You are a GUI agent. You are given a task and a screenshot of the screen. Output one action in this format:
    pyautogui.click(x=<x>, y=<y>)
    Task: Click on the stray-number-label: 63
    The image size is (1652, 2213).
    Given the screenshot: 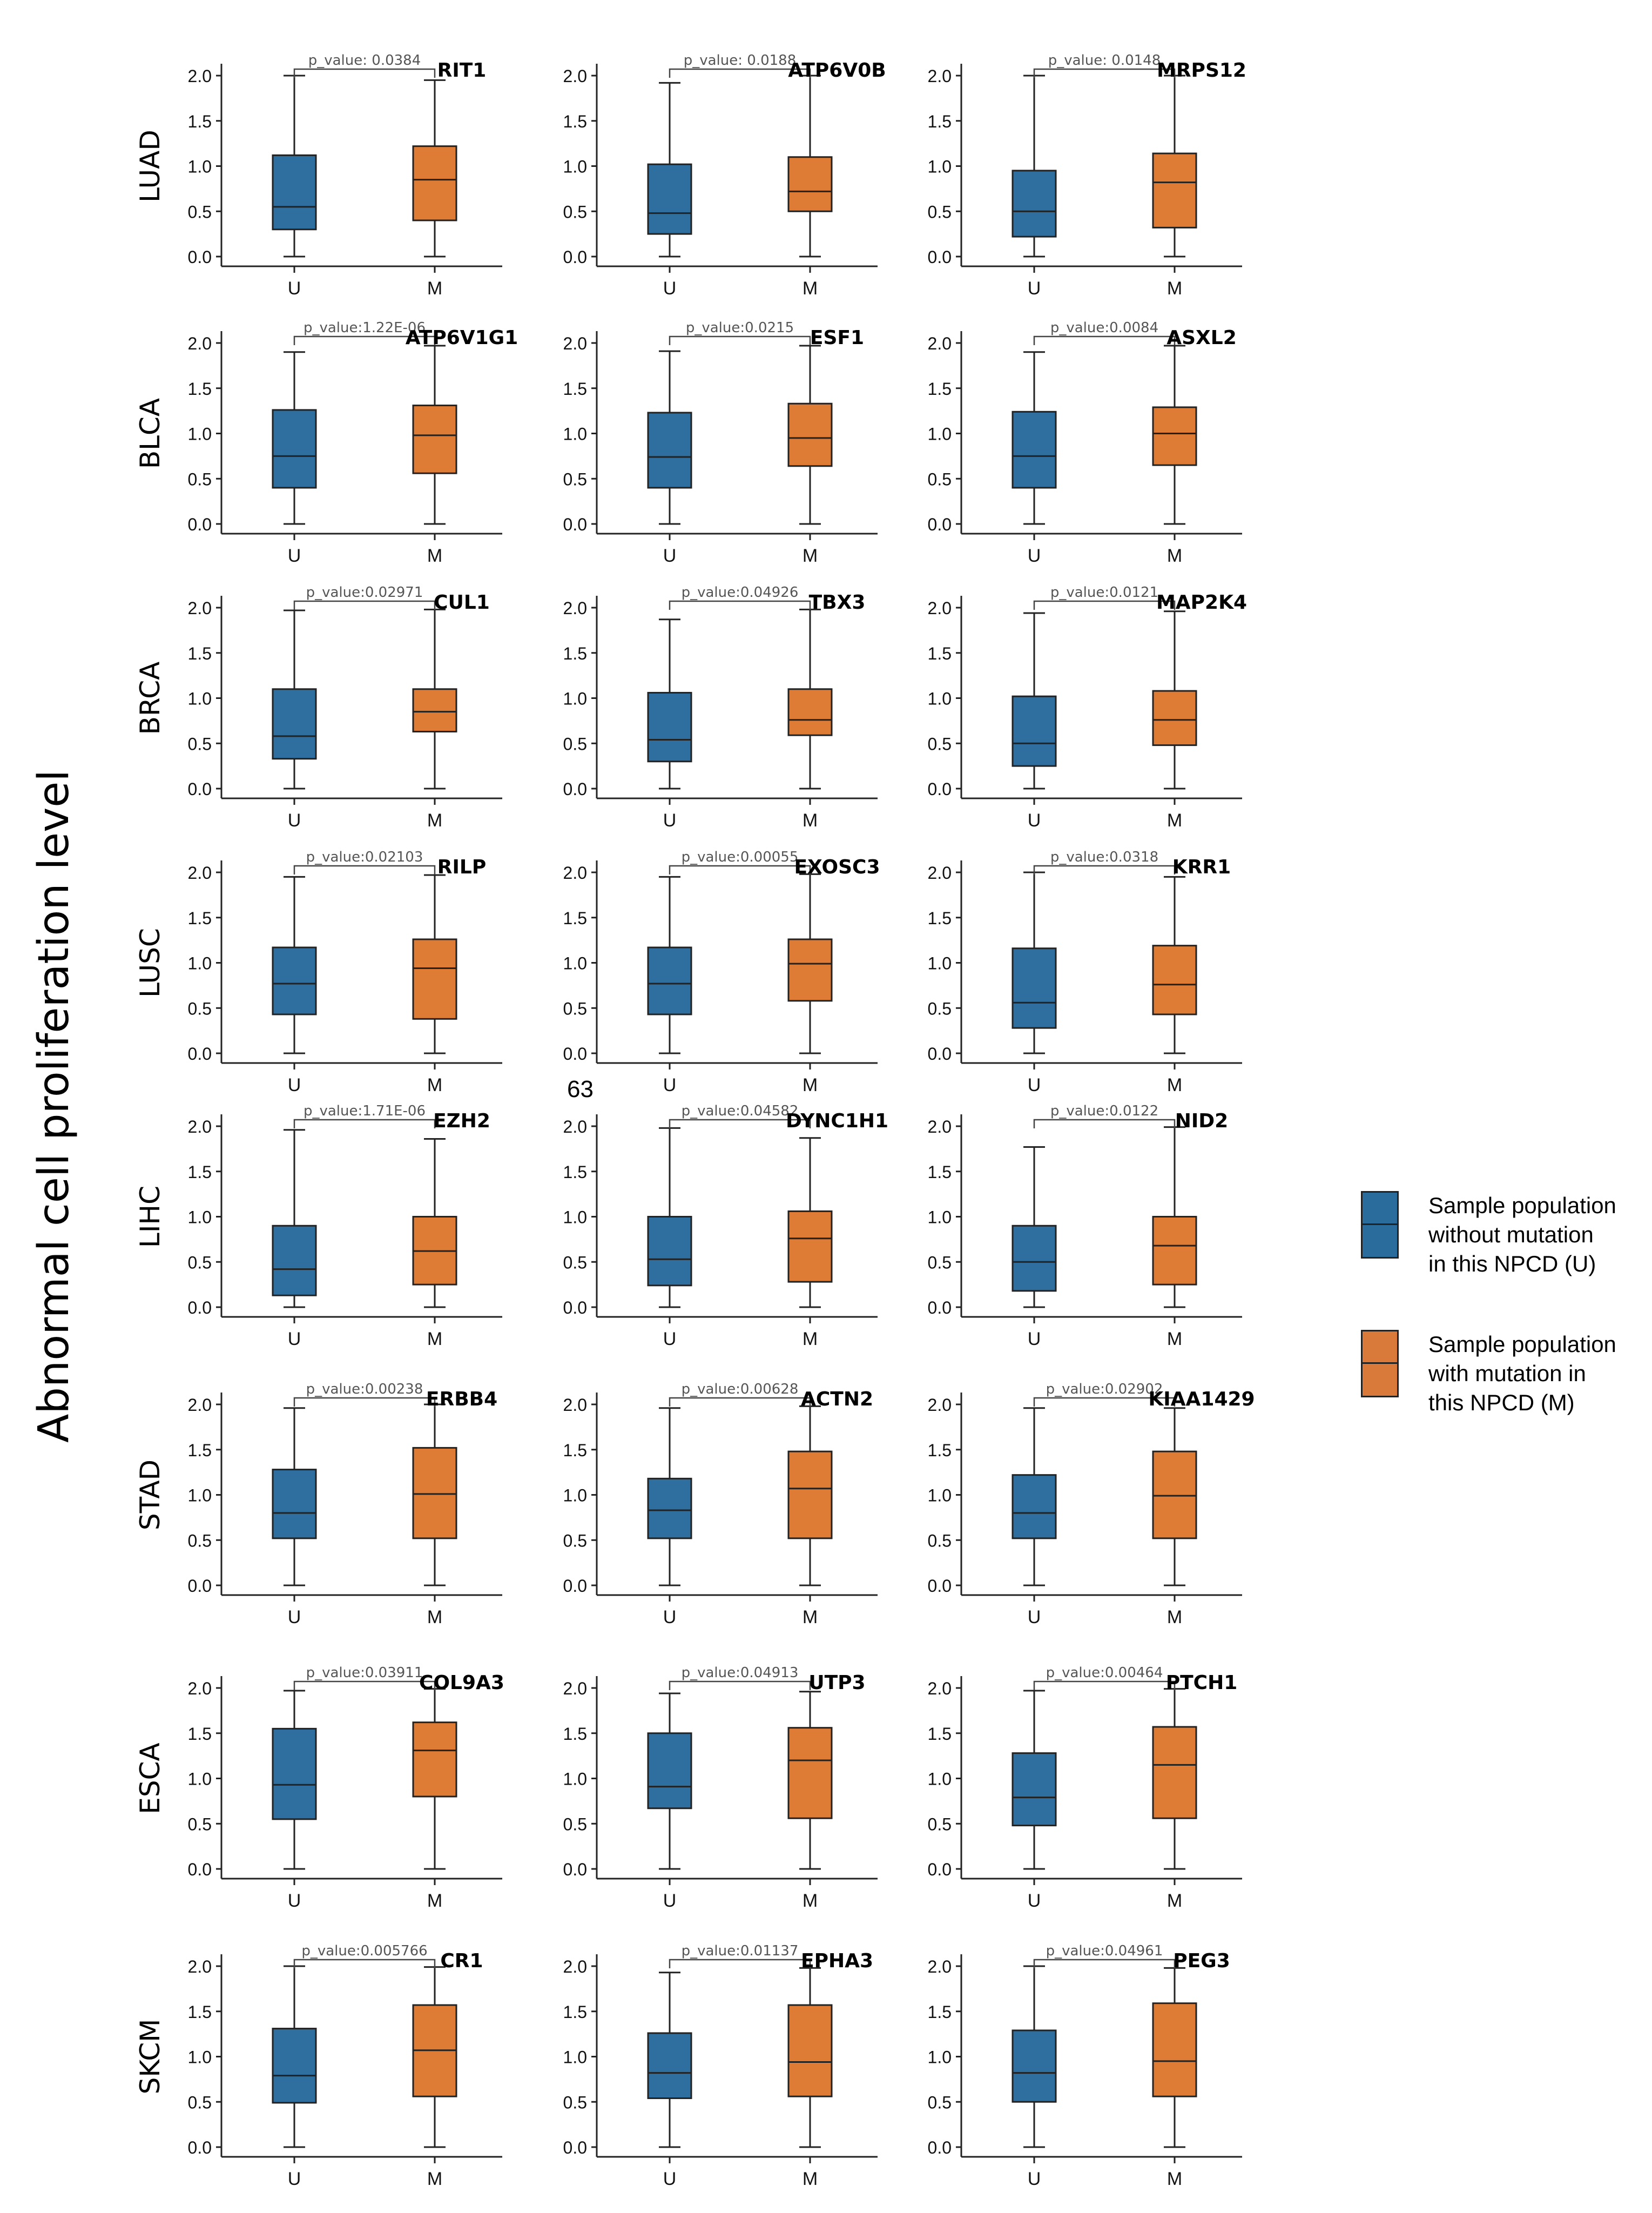 What is the action you would take?
    pyautogui.click(x=580, y=1089)
    